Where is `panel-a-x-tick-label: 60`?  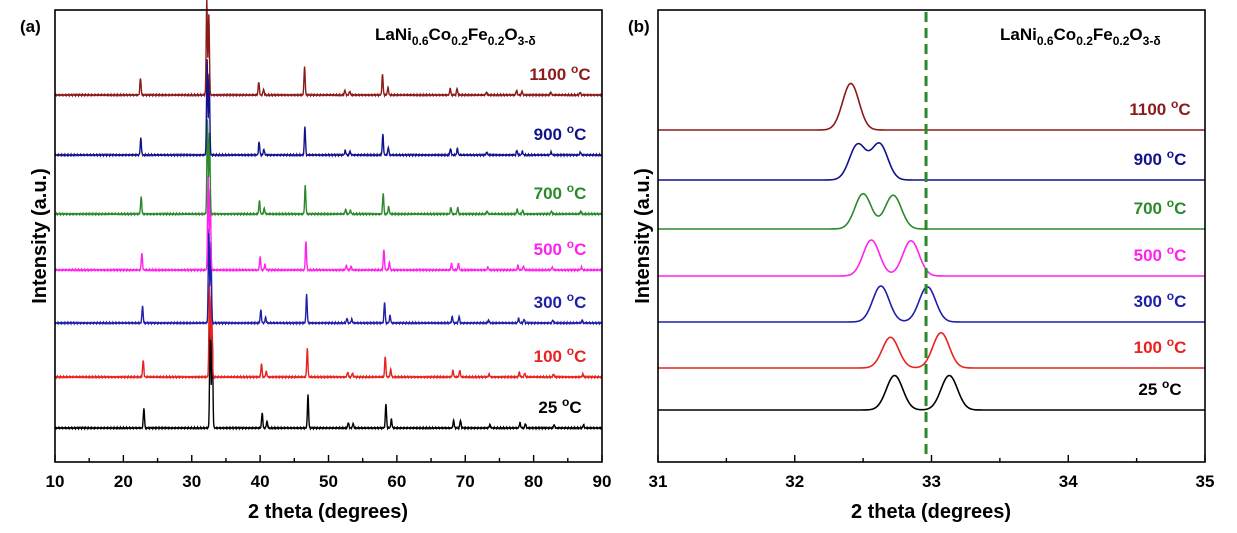
panel-a-x-tick-label: 60 is located at coordinates (396, 481).